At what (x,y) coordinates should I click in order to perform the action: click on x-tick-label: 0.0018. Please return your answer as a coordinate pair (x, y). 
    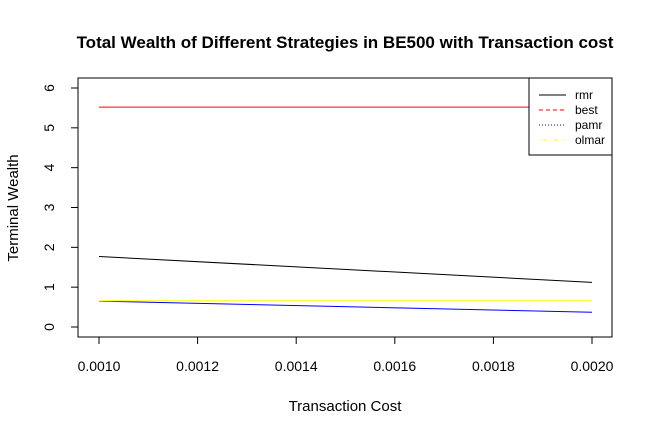
    Looking at the image, I should click on (493, 366).